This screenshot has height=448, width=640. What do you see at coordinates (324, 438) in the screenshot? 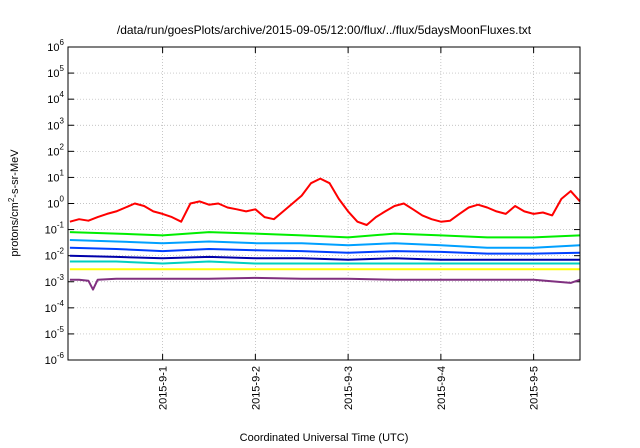
I see `x-axis-label: Coordinated Universal Time (UTC)` at bounding box center [324, 438].